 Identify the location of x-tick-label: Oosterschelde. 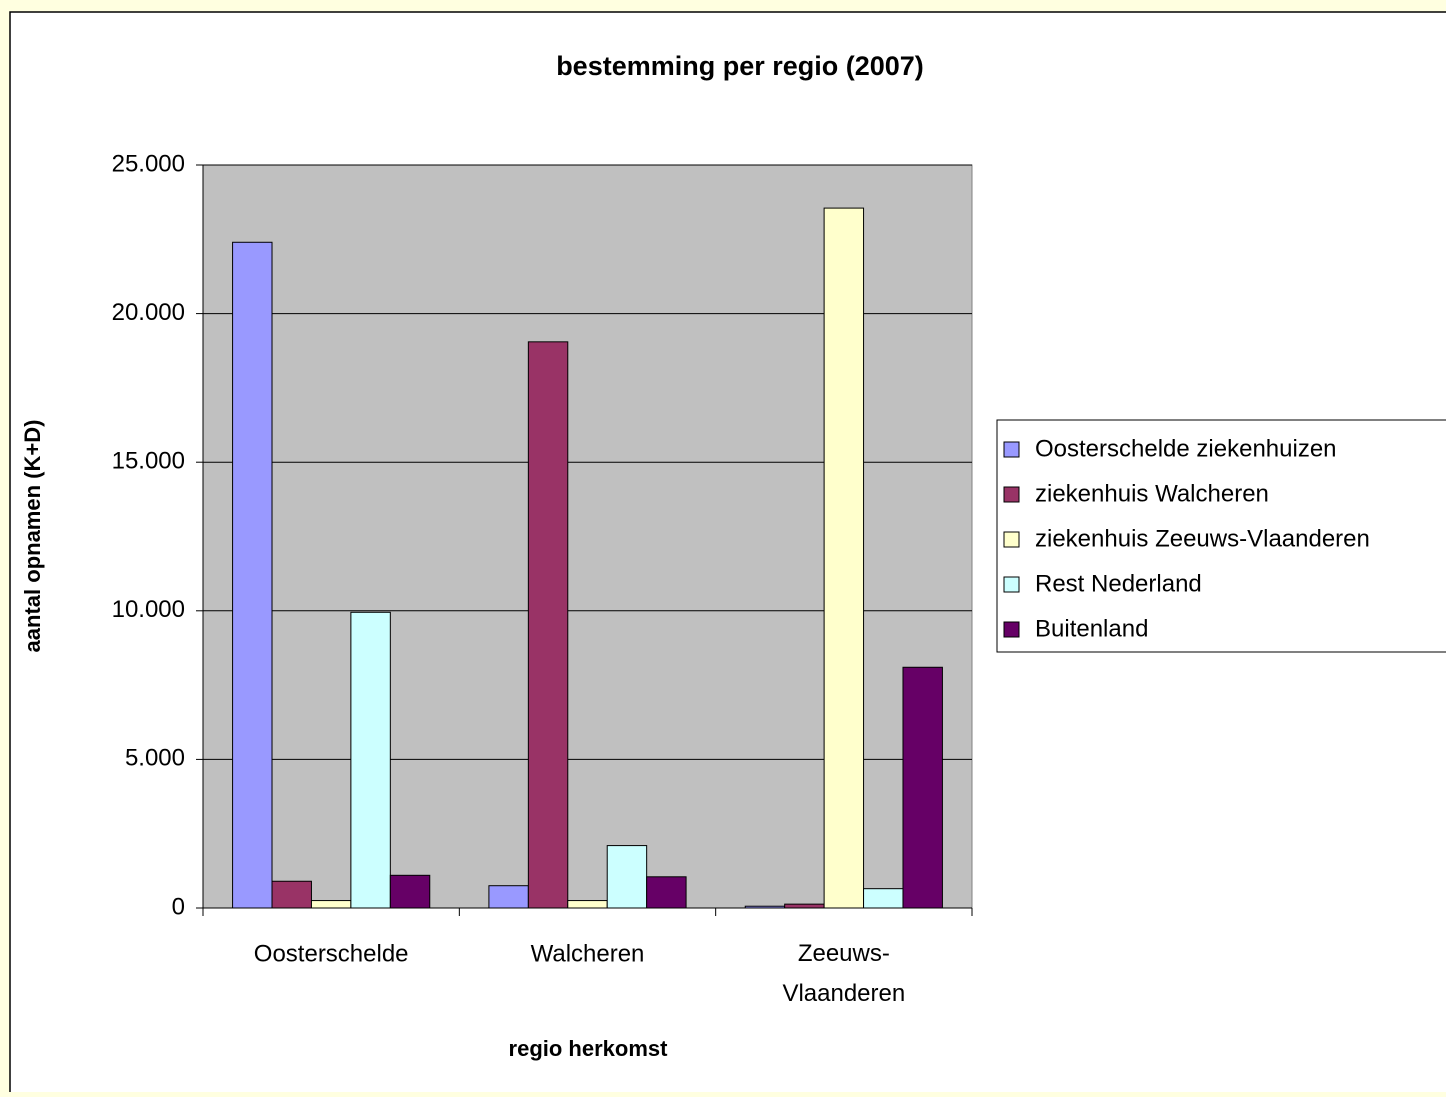
(331, 953).